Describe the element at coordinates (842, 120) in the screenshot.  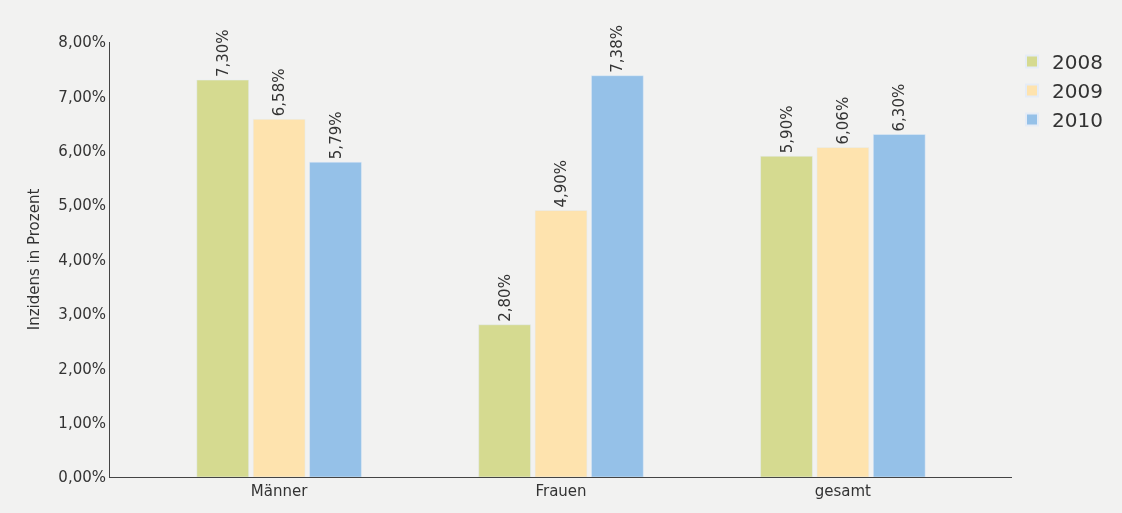
I see `data-label: 6,06%` at that location.